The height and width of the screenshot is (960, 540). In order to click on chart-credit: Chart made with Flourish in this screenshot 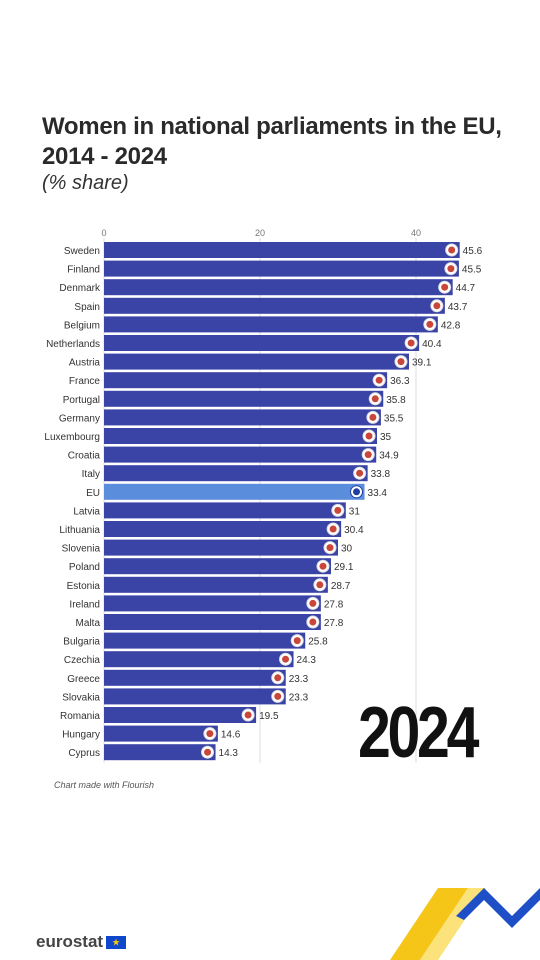, I will do `click(104, 785)`.